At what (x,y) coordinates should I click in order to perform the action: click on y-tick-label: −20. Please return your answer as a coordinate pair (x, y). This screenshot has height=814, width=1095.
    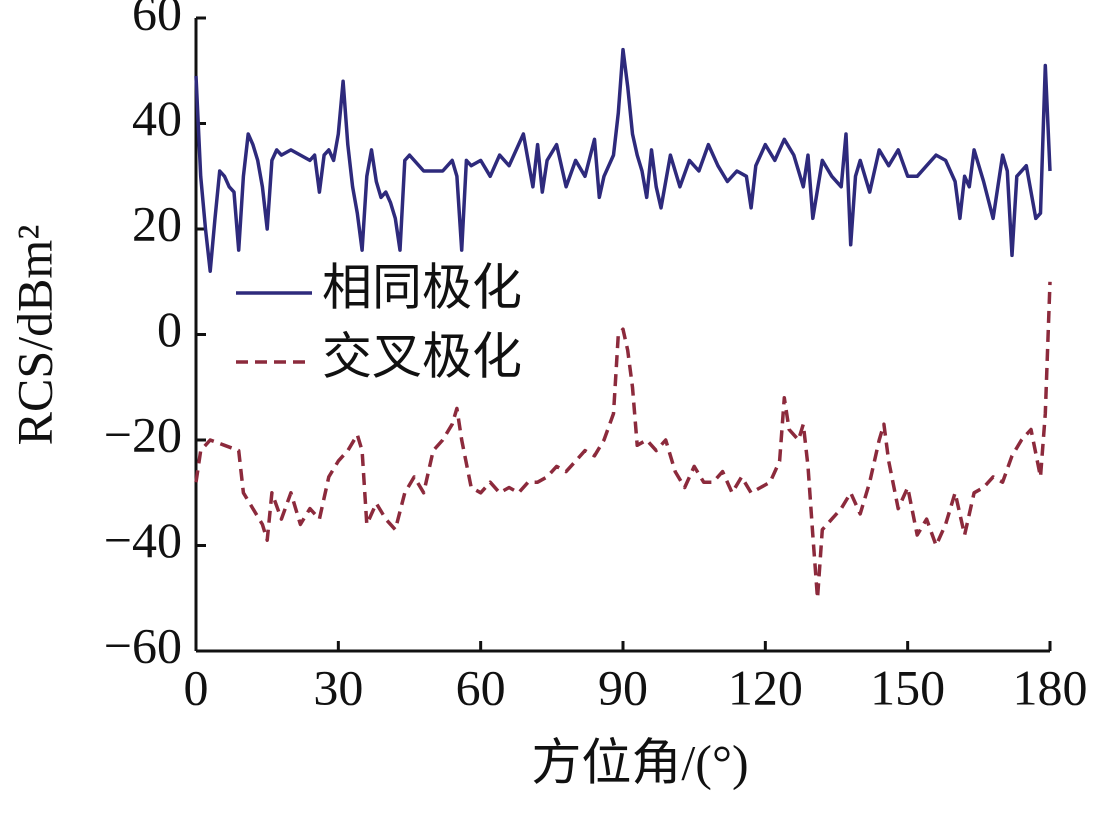
    Looking at the image, I should click on (143, 434).